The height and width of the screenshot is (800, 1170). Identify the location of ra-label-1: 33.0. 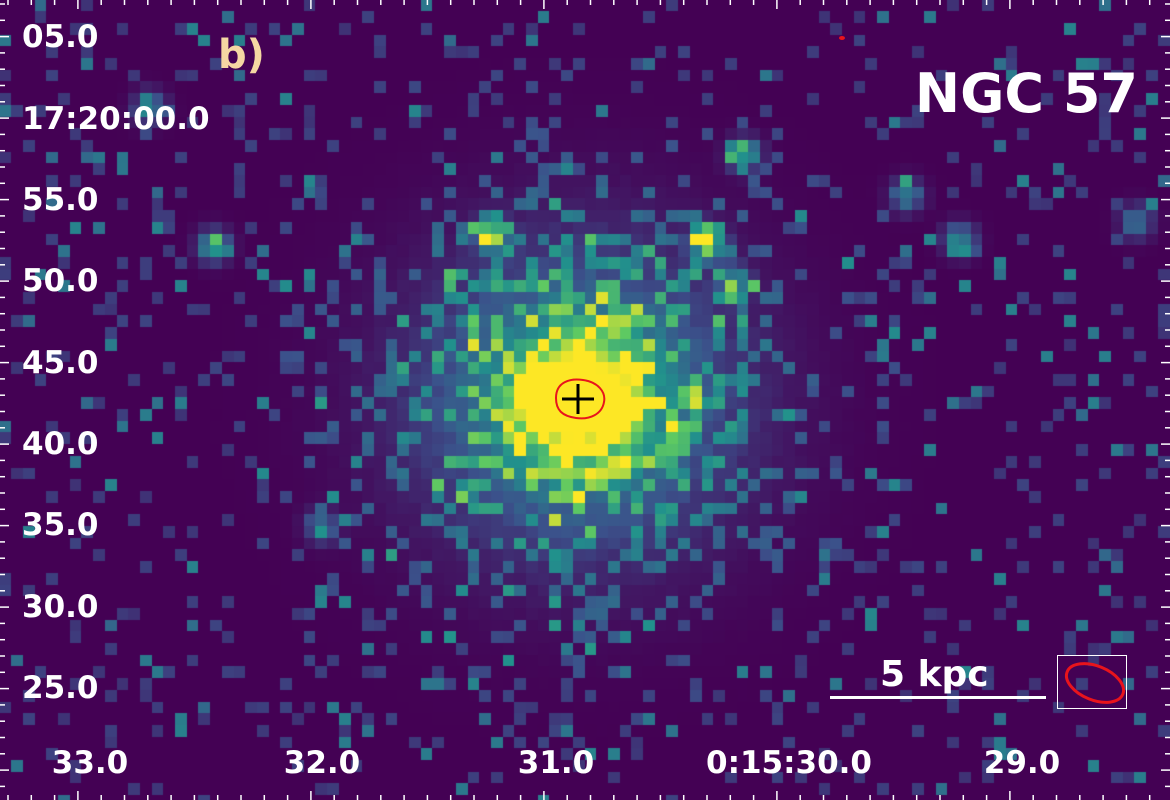
(90, 763).